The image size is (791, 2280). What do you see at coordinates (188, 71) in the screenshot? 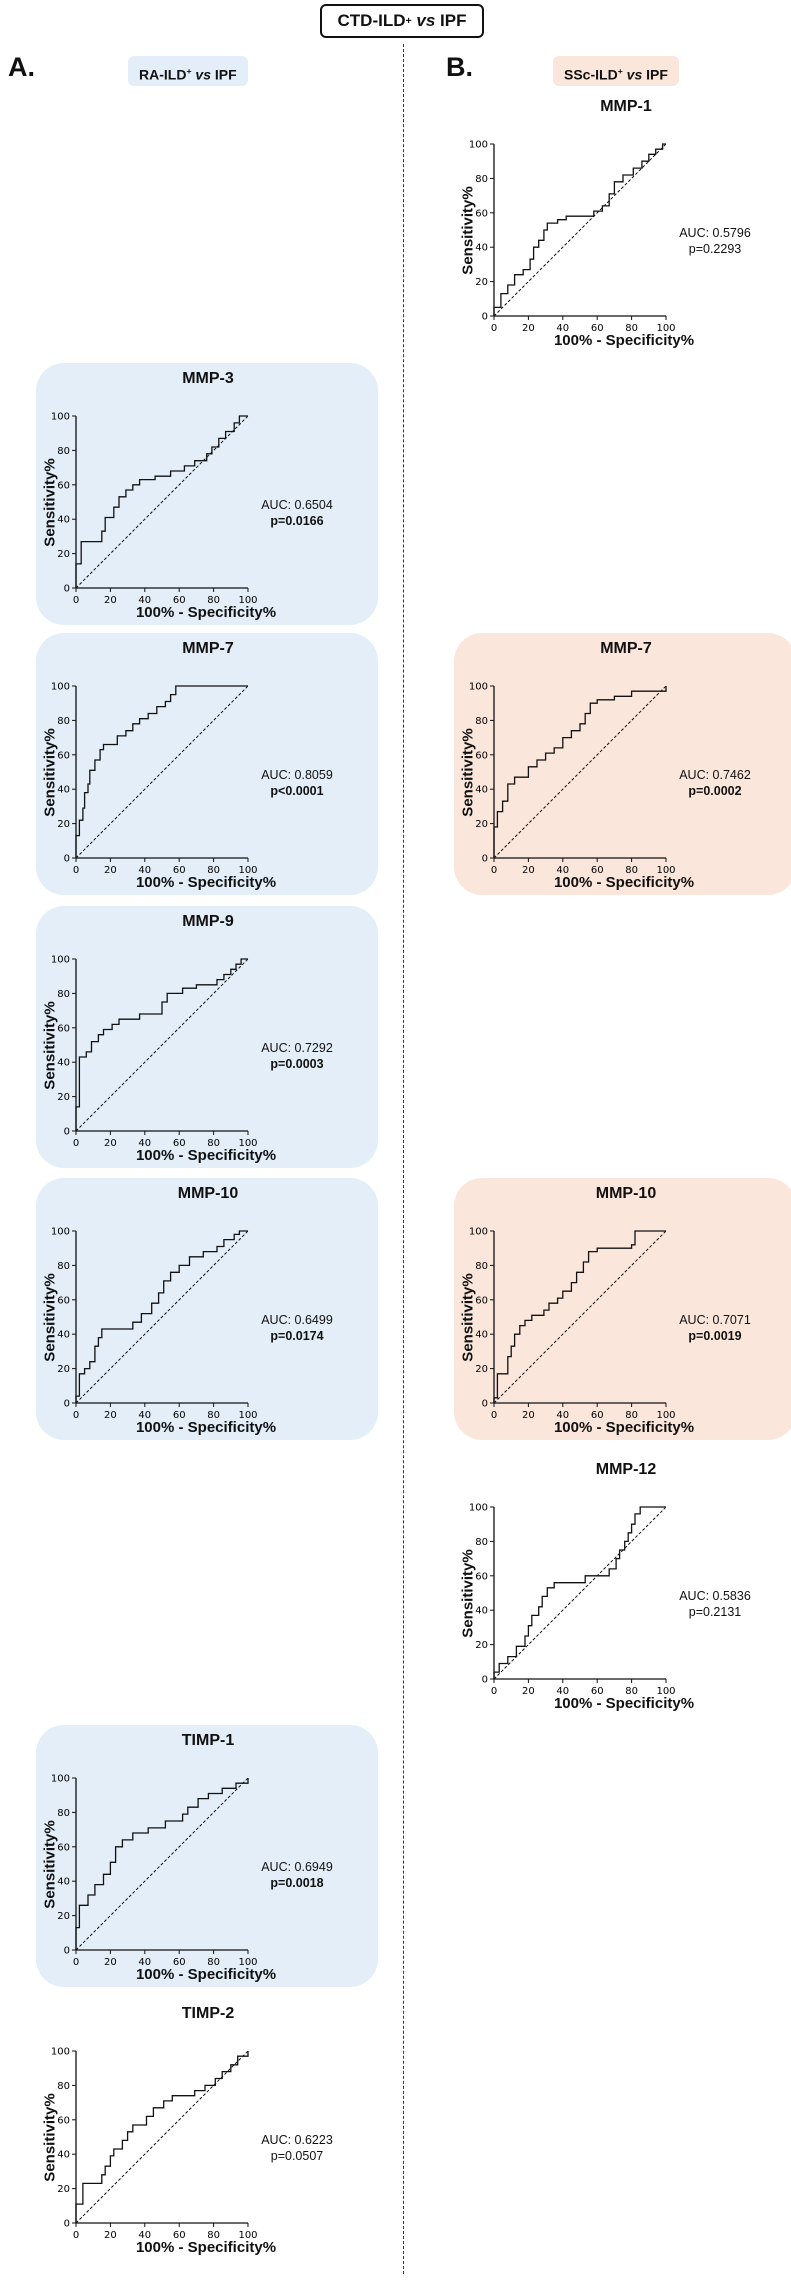
I see `panel-a-label: RA-ILD+ vs IPF` at bounding box center [188, 71].